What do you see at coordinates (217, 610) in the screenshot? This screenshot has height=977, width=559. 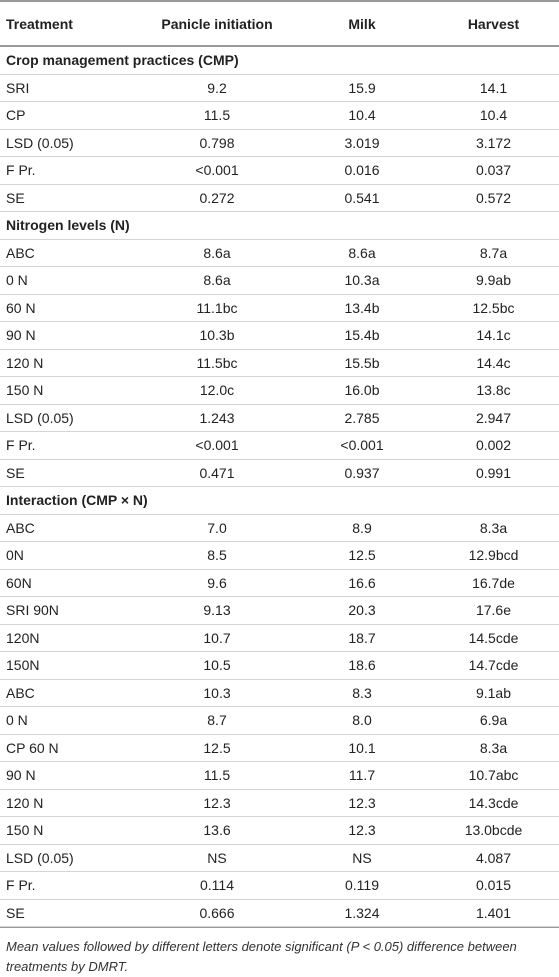 I see `value-cell: 9.13` at bounding box center [217, 610].